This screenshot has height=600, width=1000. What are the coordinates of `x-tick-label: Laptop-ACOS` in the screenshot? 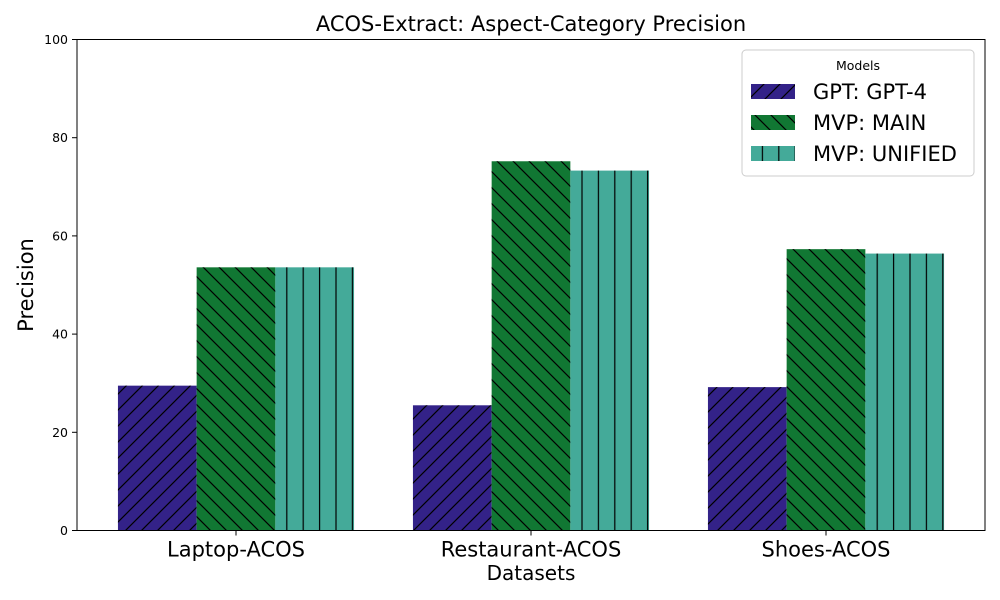 It's located at (236, 550).